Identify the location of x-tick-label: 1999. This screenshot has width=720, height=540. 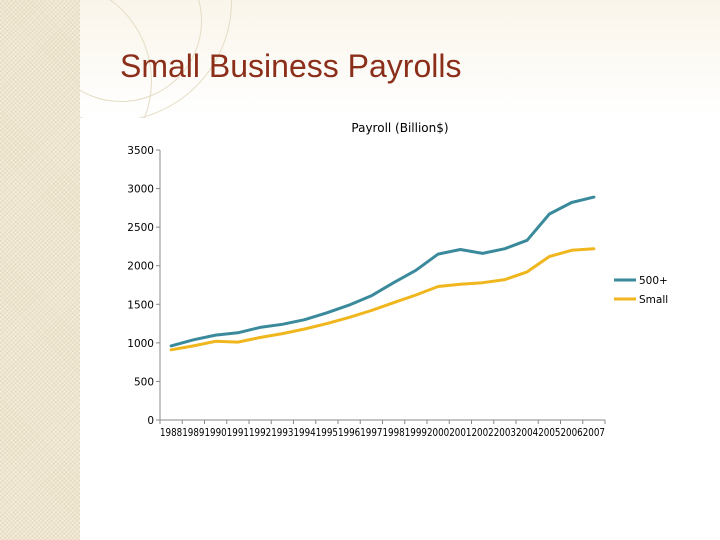
(416, 433).